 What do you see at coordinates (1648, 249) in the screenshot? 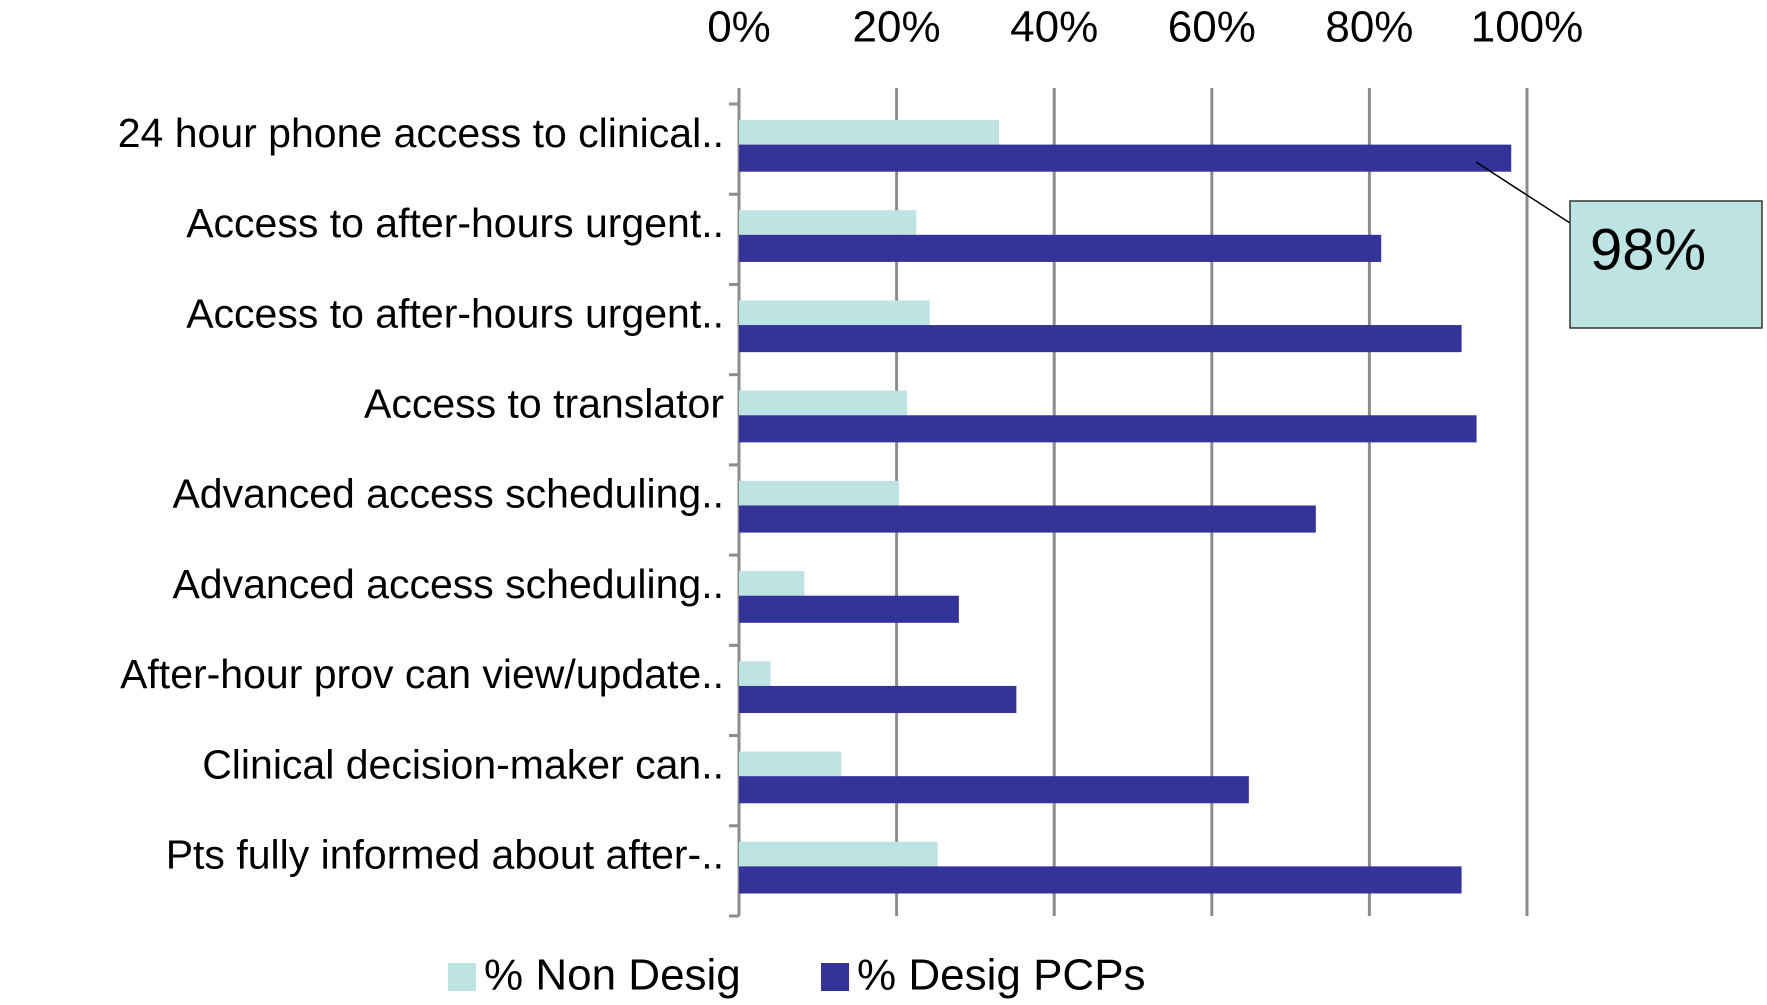
I see `data-label: 98%` at bounding box center [1648, 249].